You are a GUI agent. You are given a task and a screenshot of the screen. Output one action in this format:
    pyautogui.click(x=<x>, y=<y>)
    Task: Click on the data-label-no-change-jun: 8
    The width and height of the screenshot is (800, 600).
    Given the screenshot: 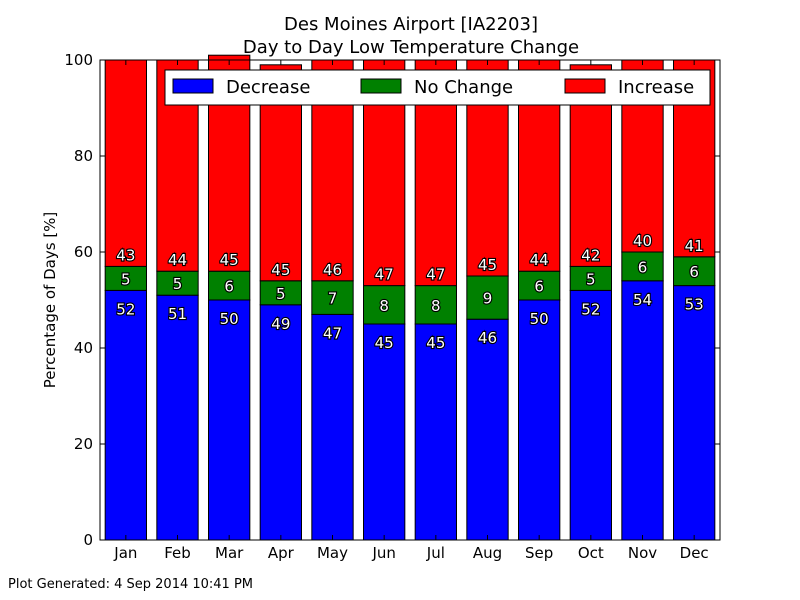 What is the action you would take?
    pyautogui.click(x=384, y=306)
    